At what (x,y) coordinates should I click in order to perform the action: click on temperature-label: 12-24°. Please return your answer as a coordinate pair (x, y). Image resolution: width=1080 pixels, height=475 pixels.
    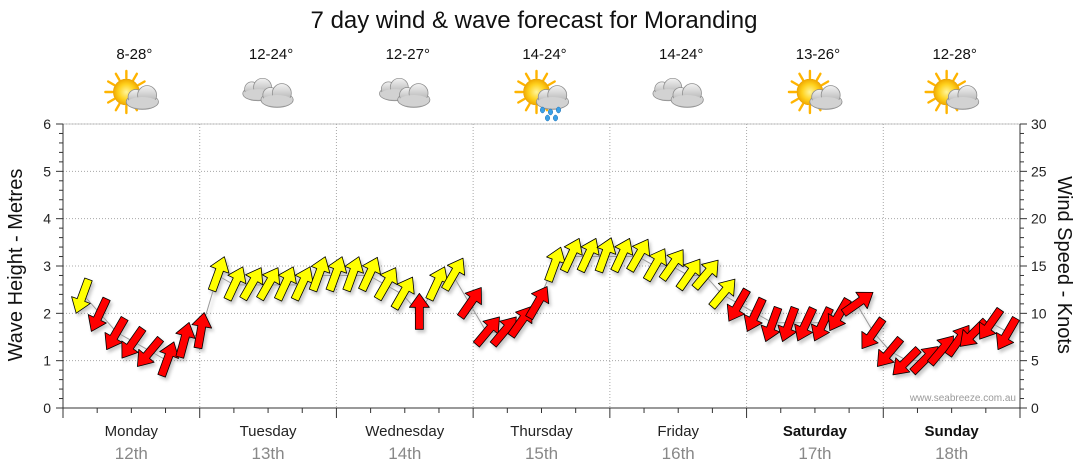
    Looking at the image, I should click on (271, 54).